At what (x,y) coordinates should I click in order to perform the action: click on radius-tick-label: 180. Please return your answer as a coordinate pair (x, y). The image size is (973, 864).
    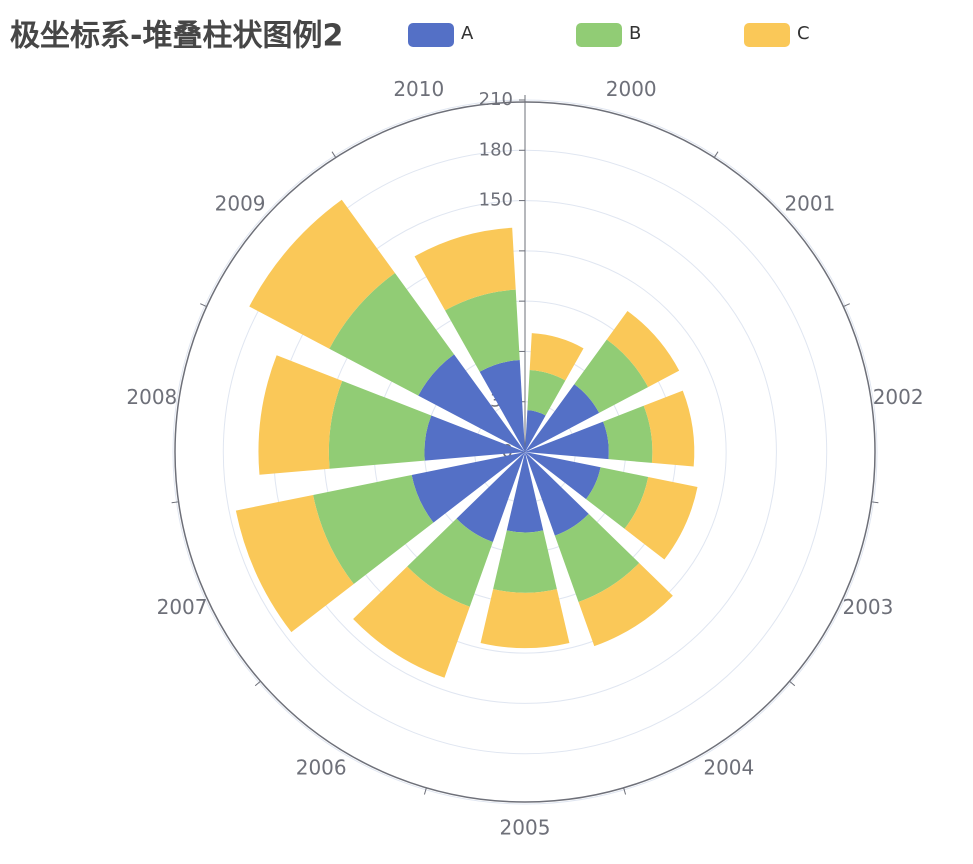
    Looking at the image, I should click on (496, 149).